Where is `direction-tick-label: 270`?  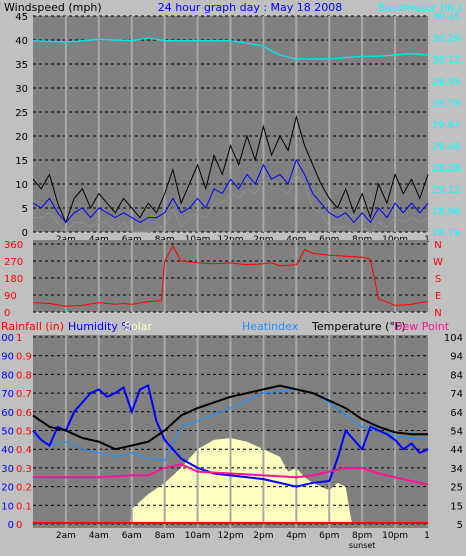 direction-tick-label: 270 is located at coordinates (13, 262).